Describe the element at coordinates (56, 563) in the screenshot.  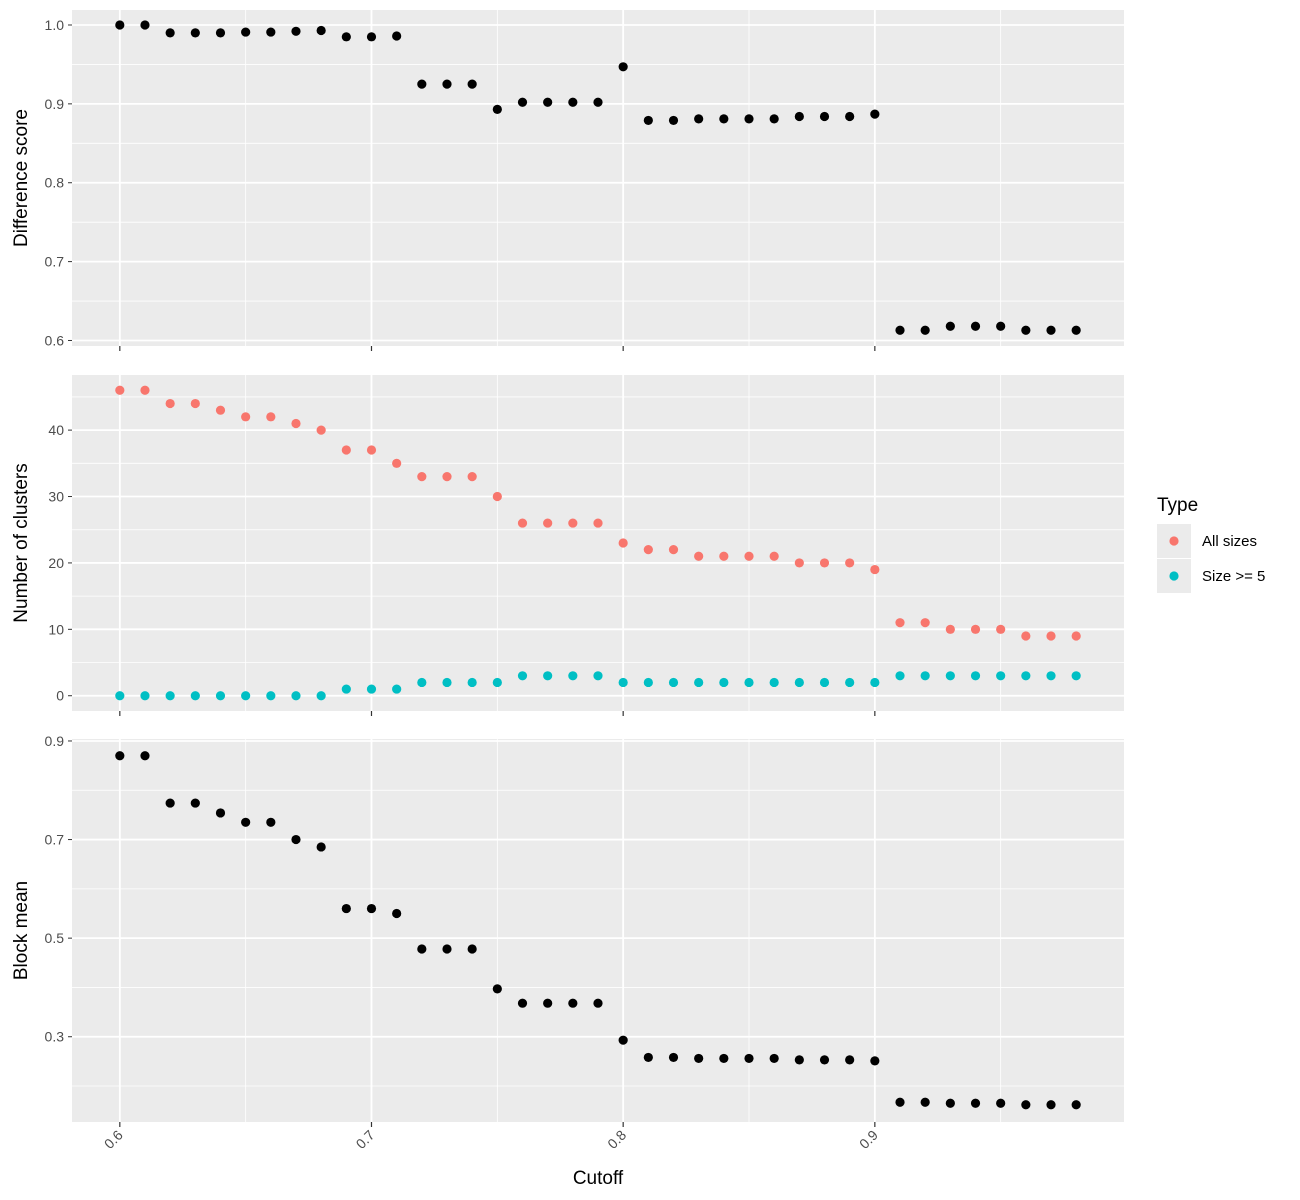
I see `y-tick-label: 20` at that location.